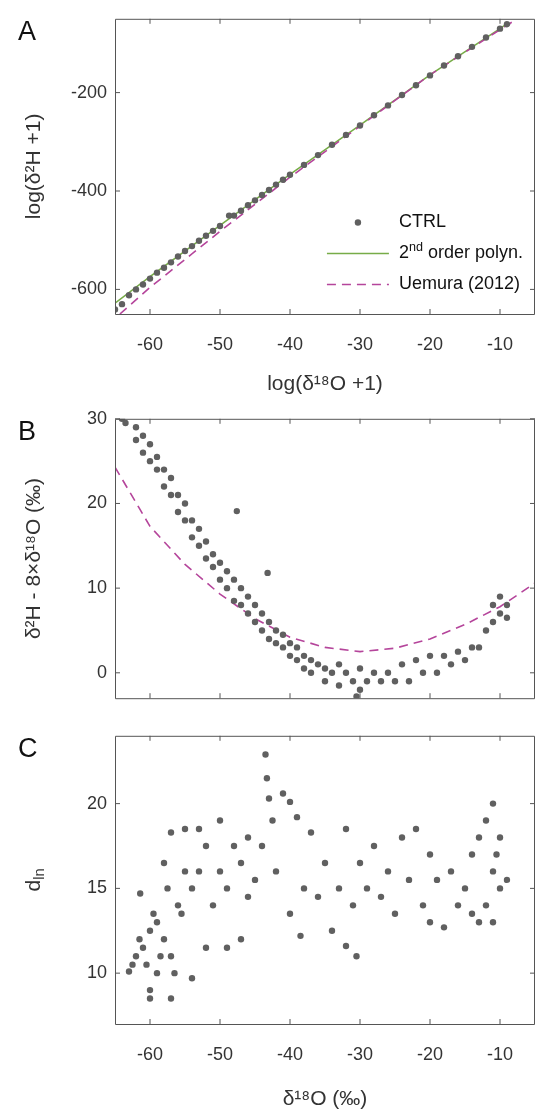  Describe the element at coordinates (88, 189) in the screenshot. I see `y-tick-label: -400` at that location.